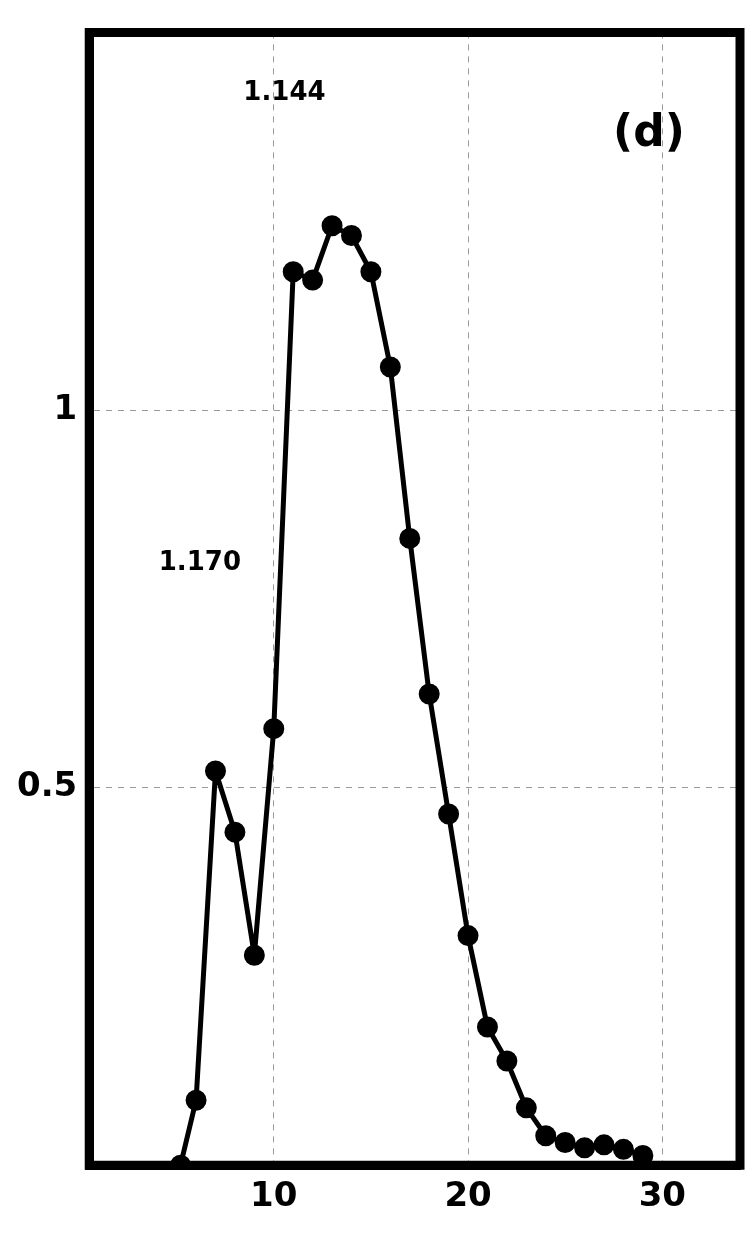  What do you see at coordinates (468, 1194) in the screenshot?
I see `x-tick-label: 20` at bounding box center [468, 1194].